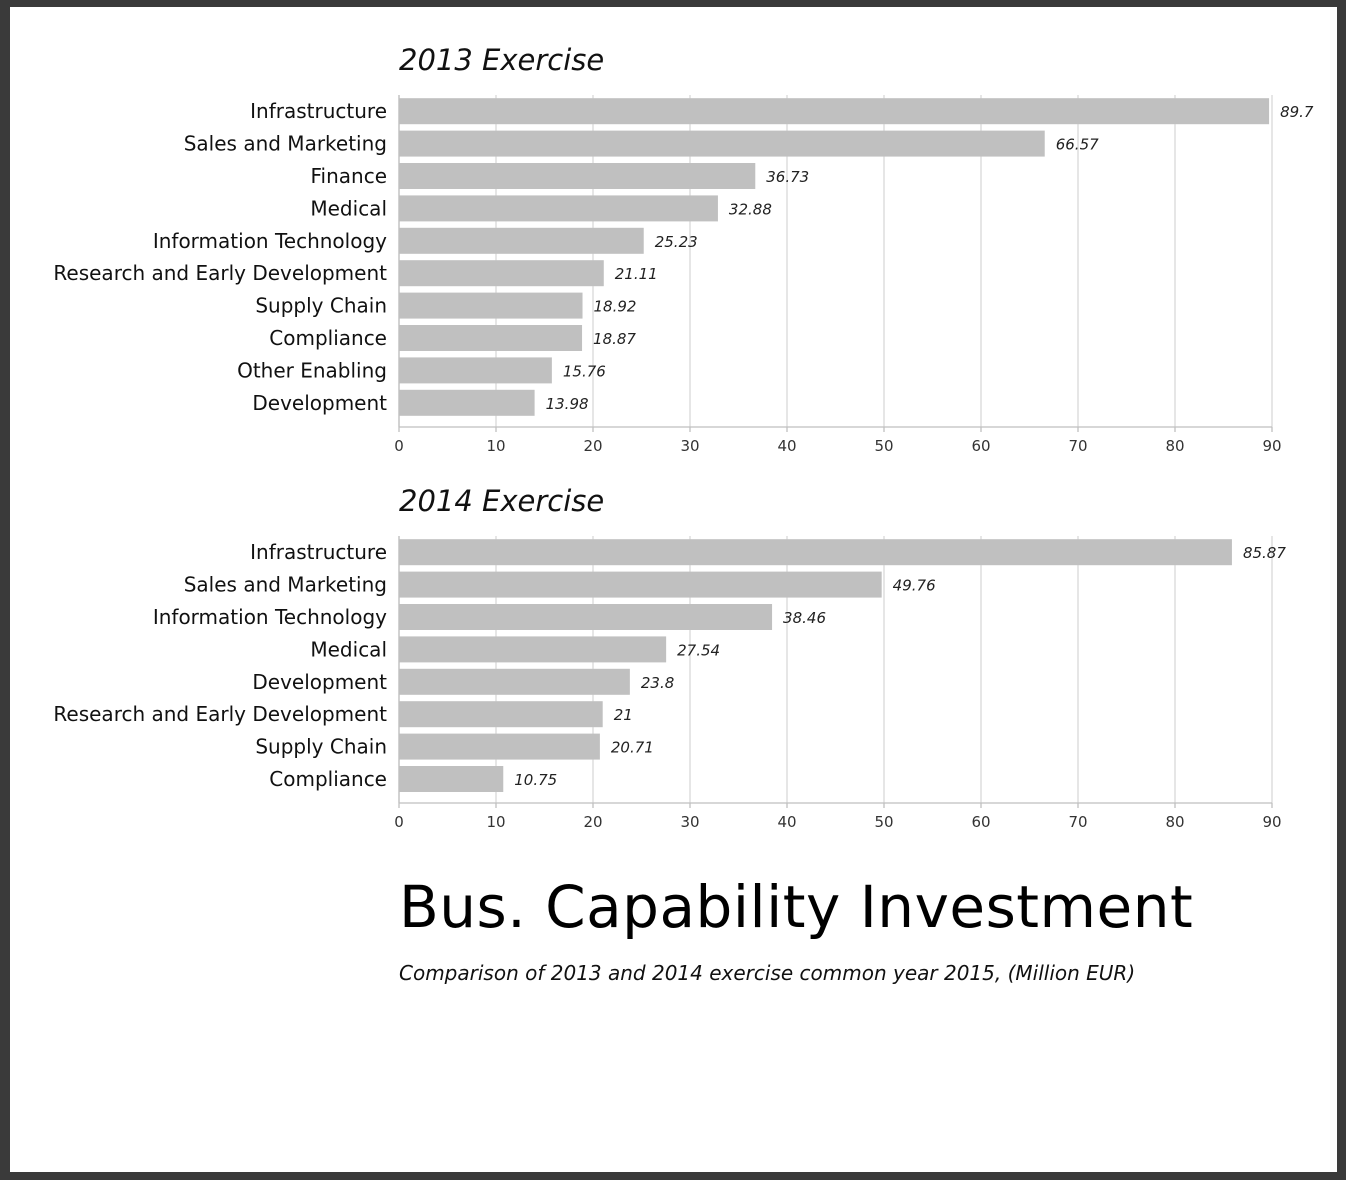 The width and height of the screenshot is (1346, 1180). I want to click on chart1-category-label: Supply Chain, so click(321, 306).